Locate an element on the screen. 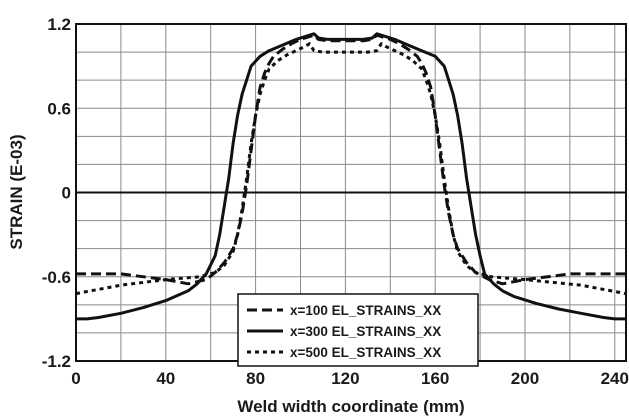  x-tick-labels: 0 40 80 120 160 200 240 is located at coordinates (350, 378).